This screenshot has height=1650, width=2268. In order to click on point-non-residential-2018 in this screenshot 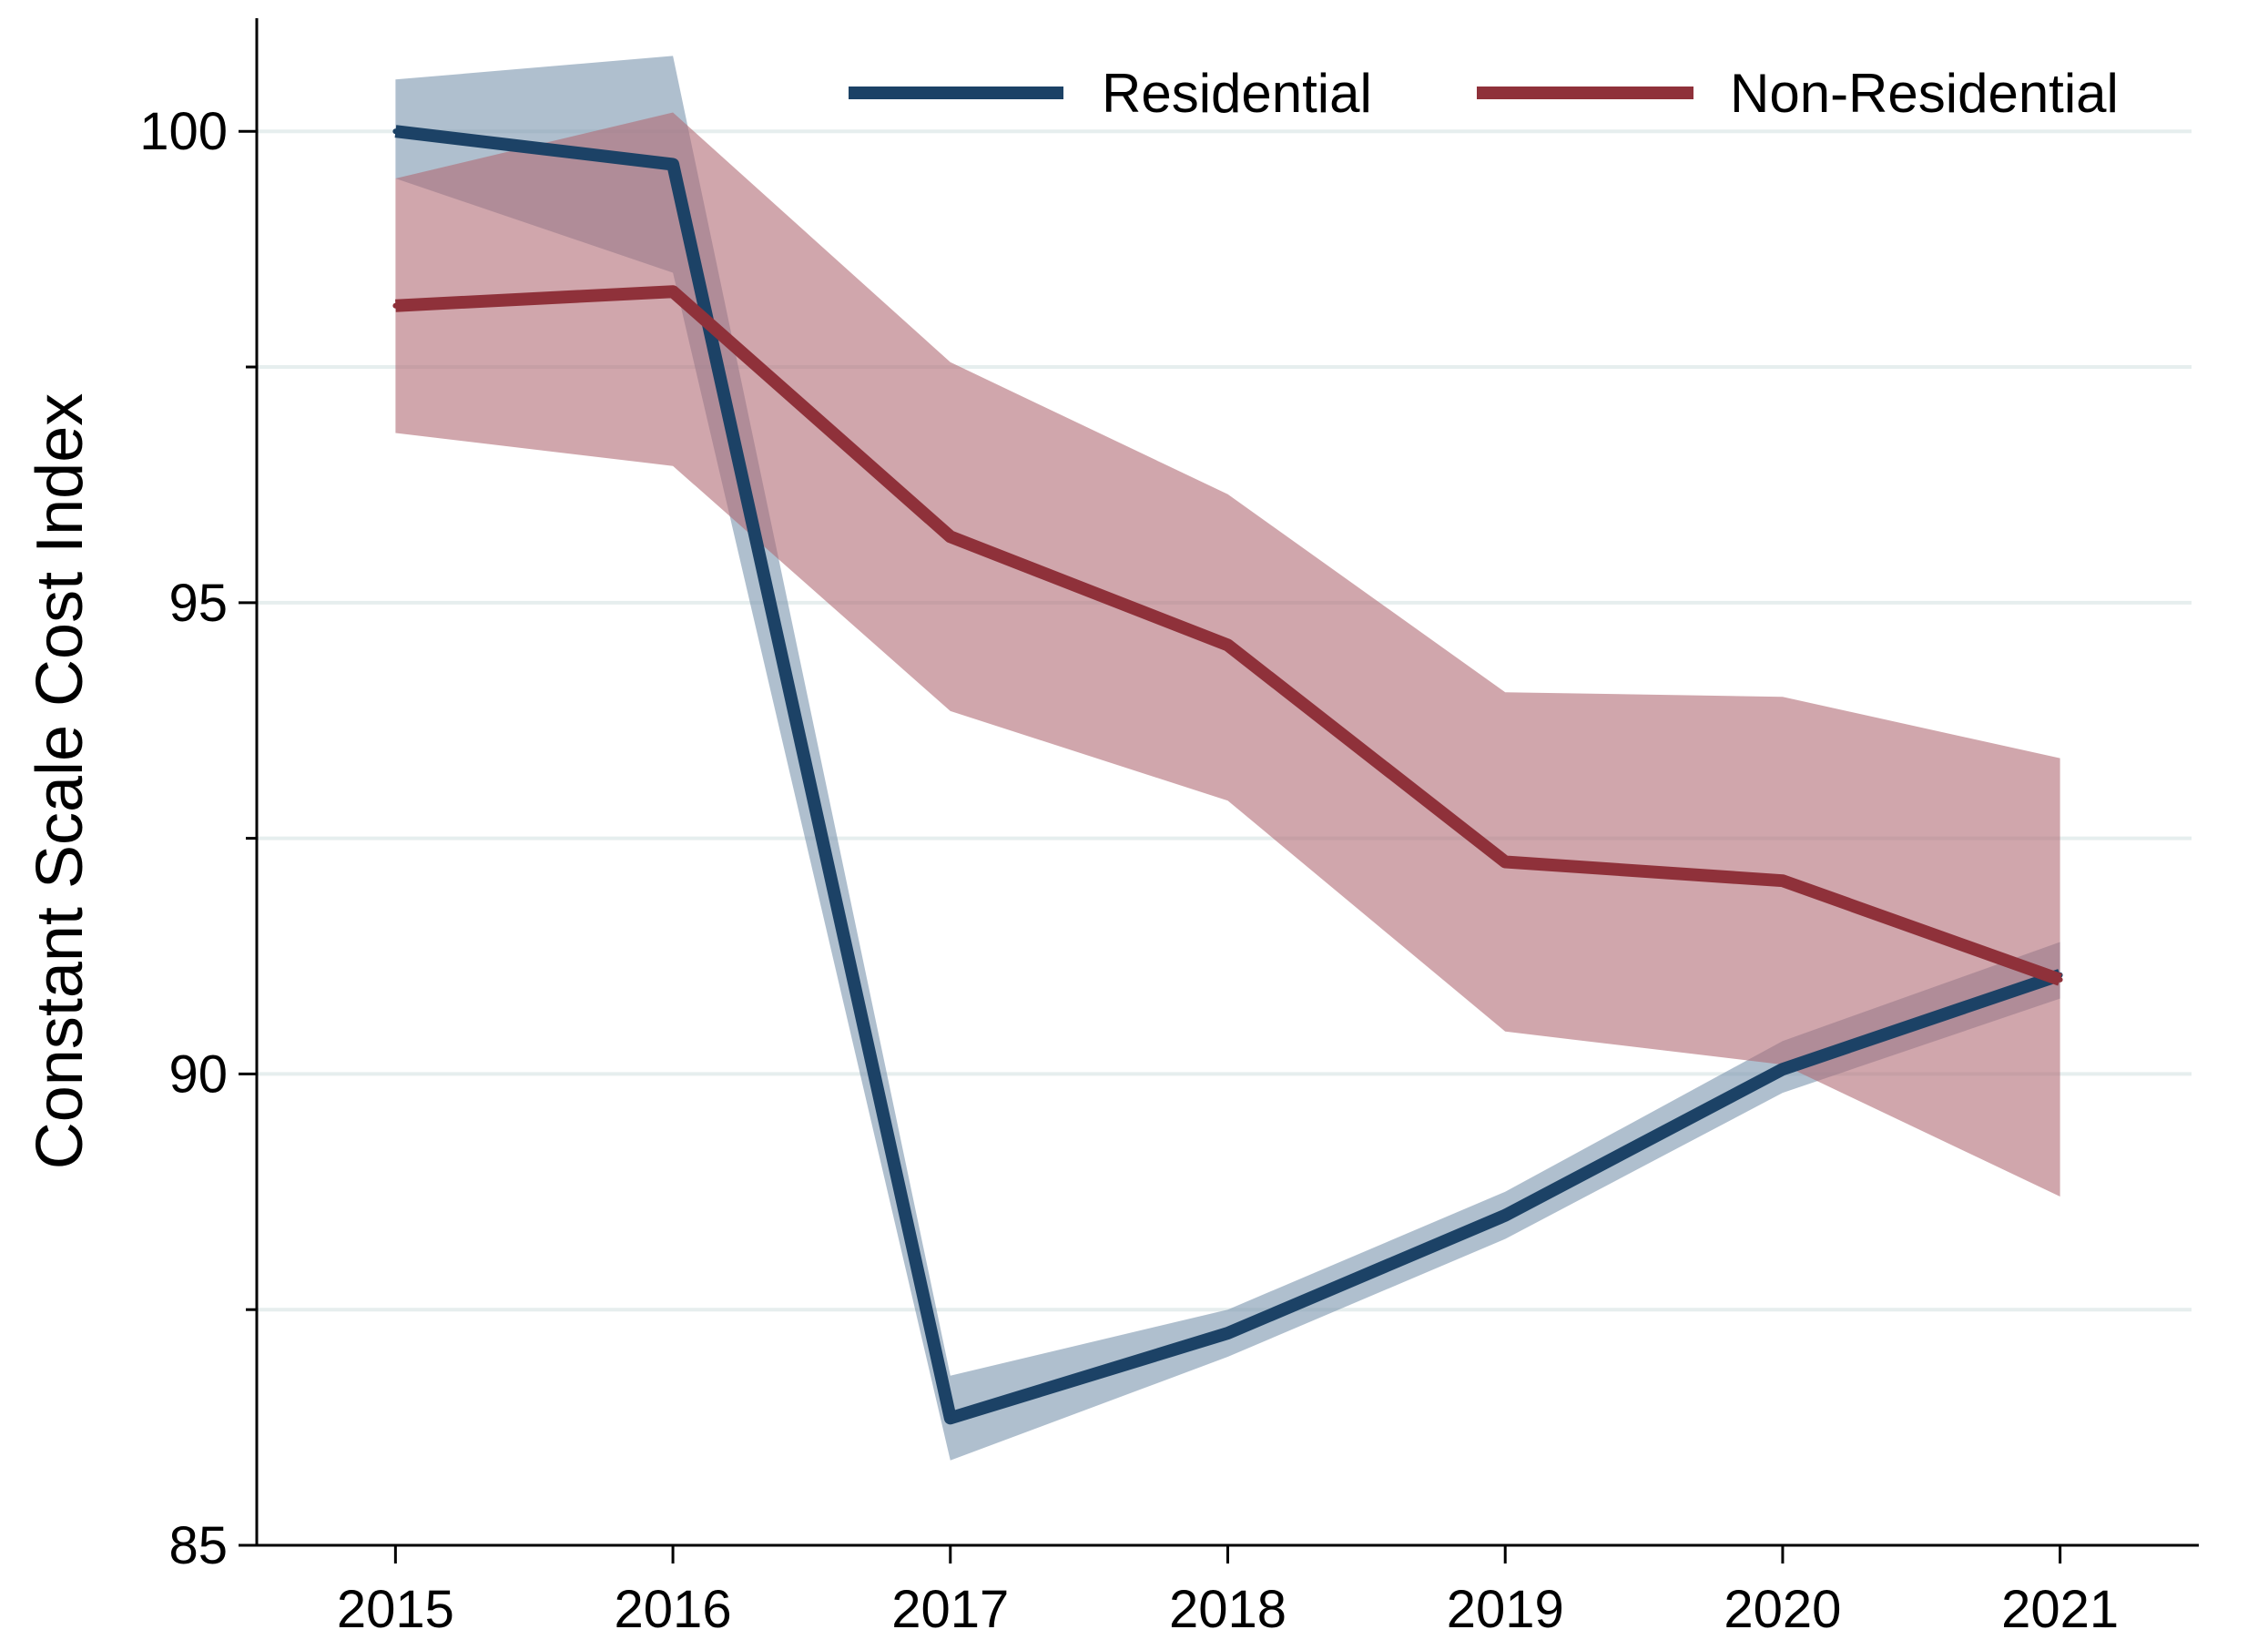, I will do `click(1228, 645)`.